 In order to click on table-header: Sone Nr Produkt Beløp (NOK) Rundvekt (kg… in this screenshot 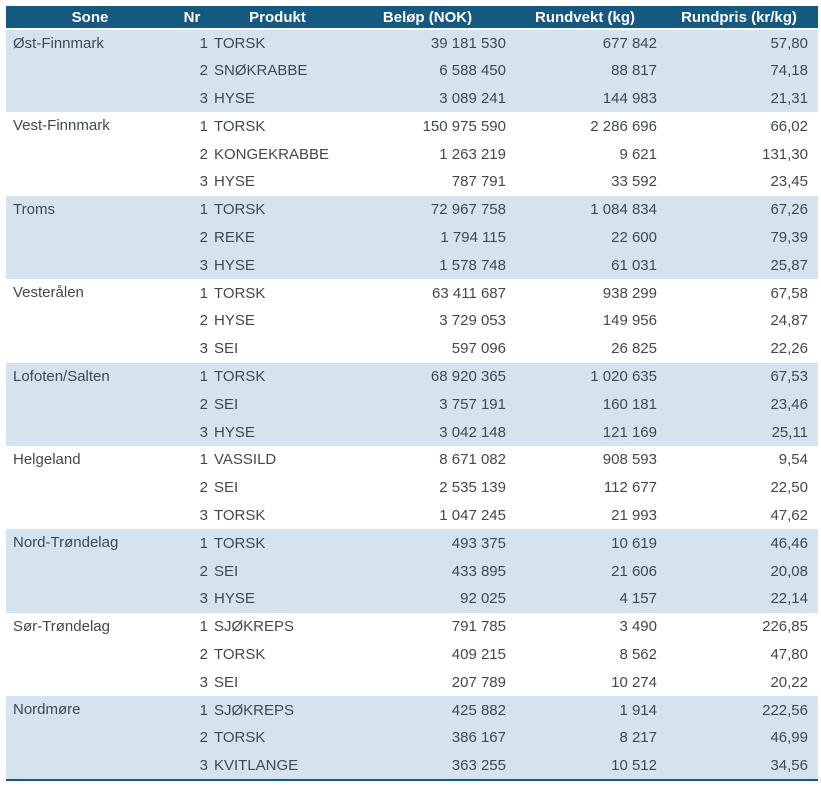, I will do `click(412, 18)`.